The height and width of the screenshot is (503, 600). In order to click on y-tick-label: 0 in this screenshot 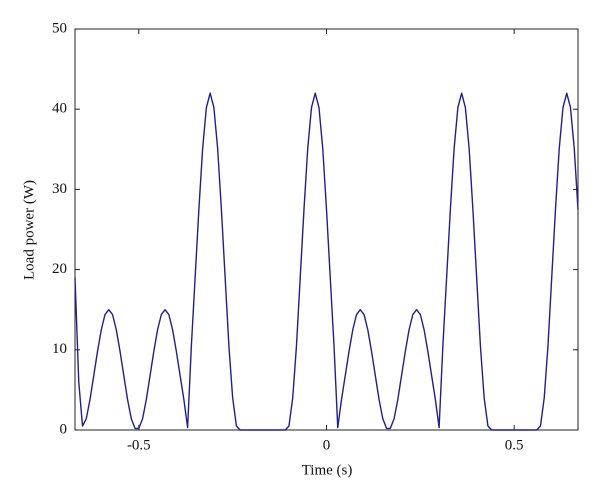, I will do `click(64, 429)`.